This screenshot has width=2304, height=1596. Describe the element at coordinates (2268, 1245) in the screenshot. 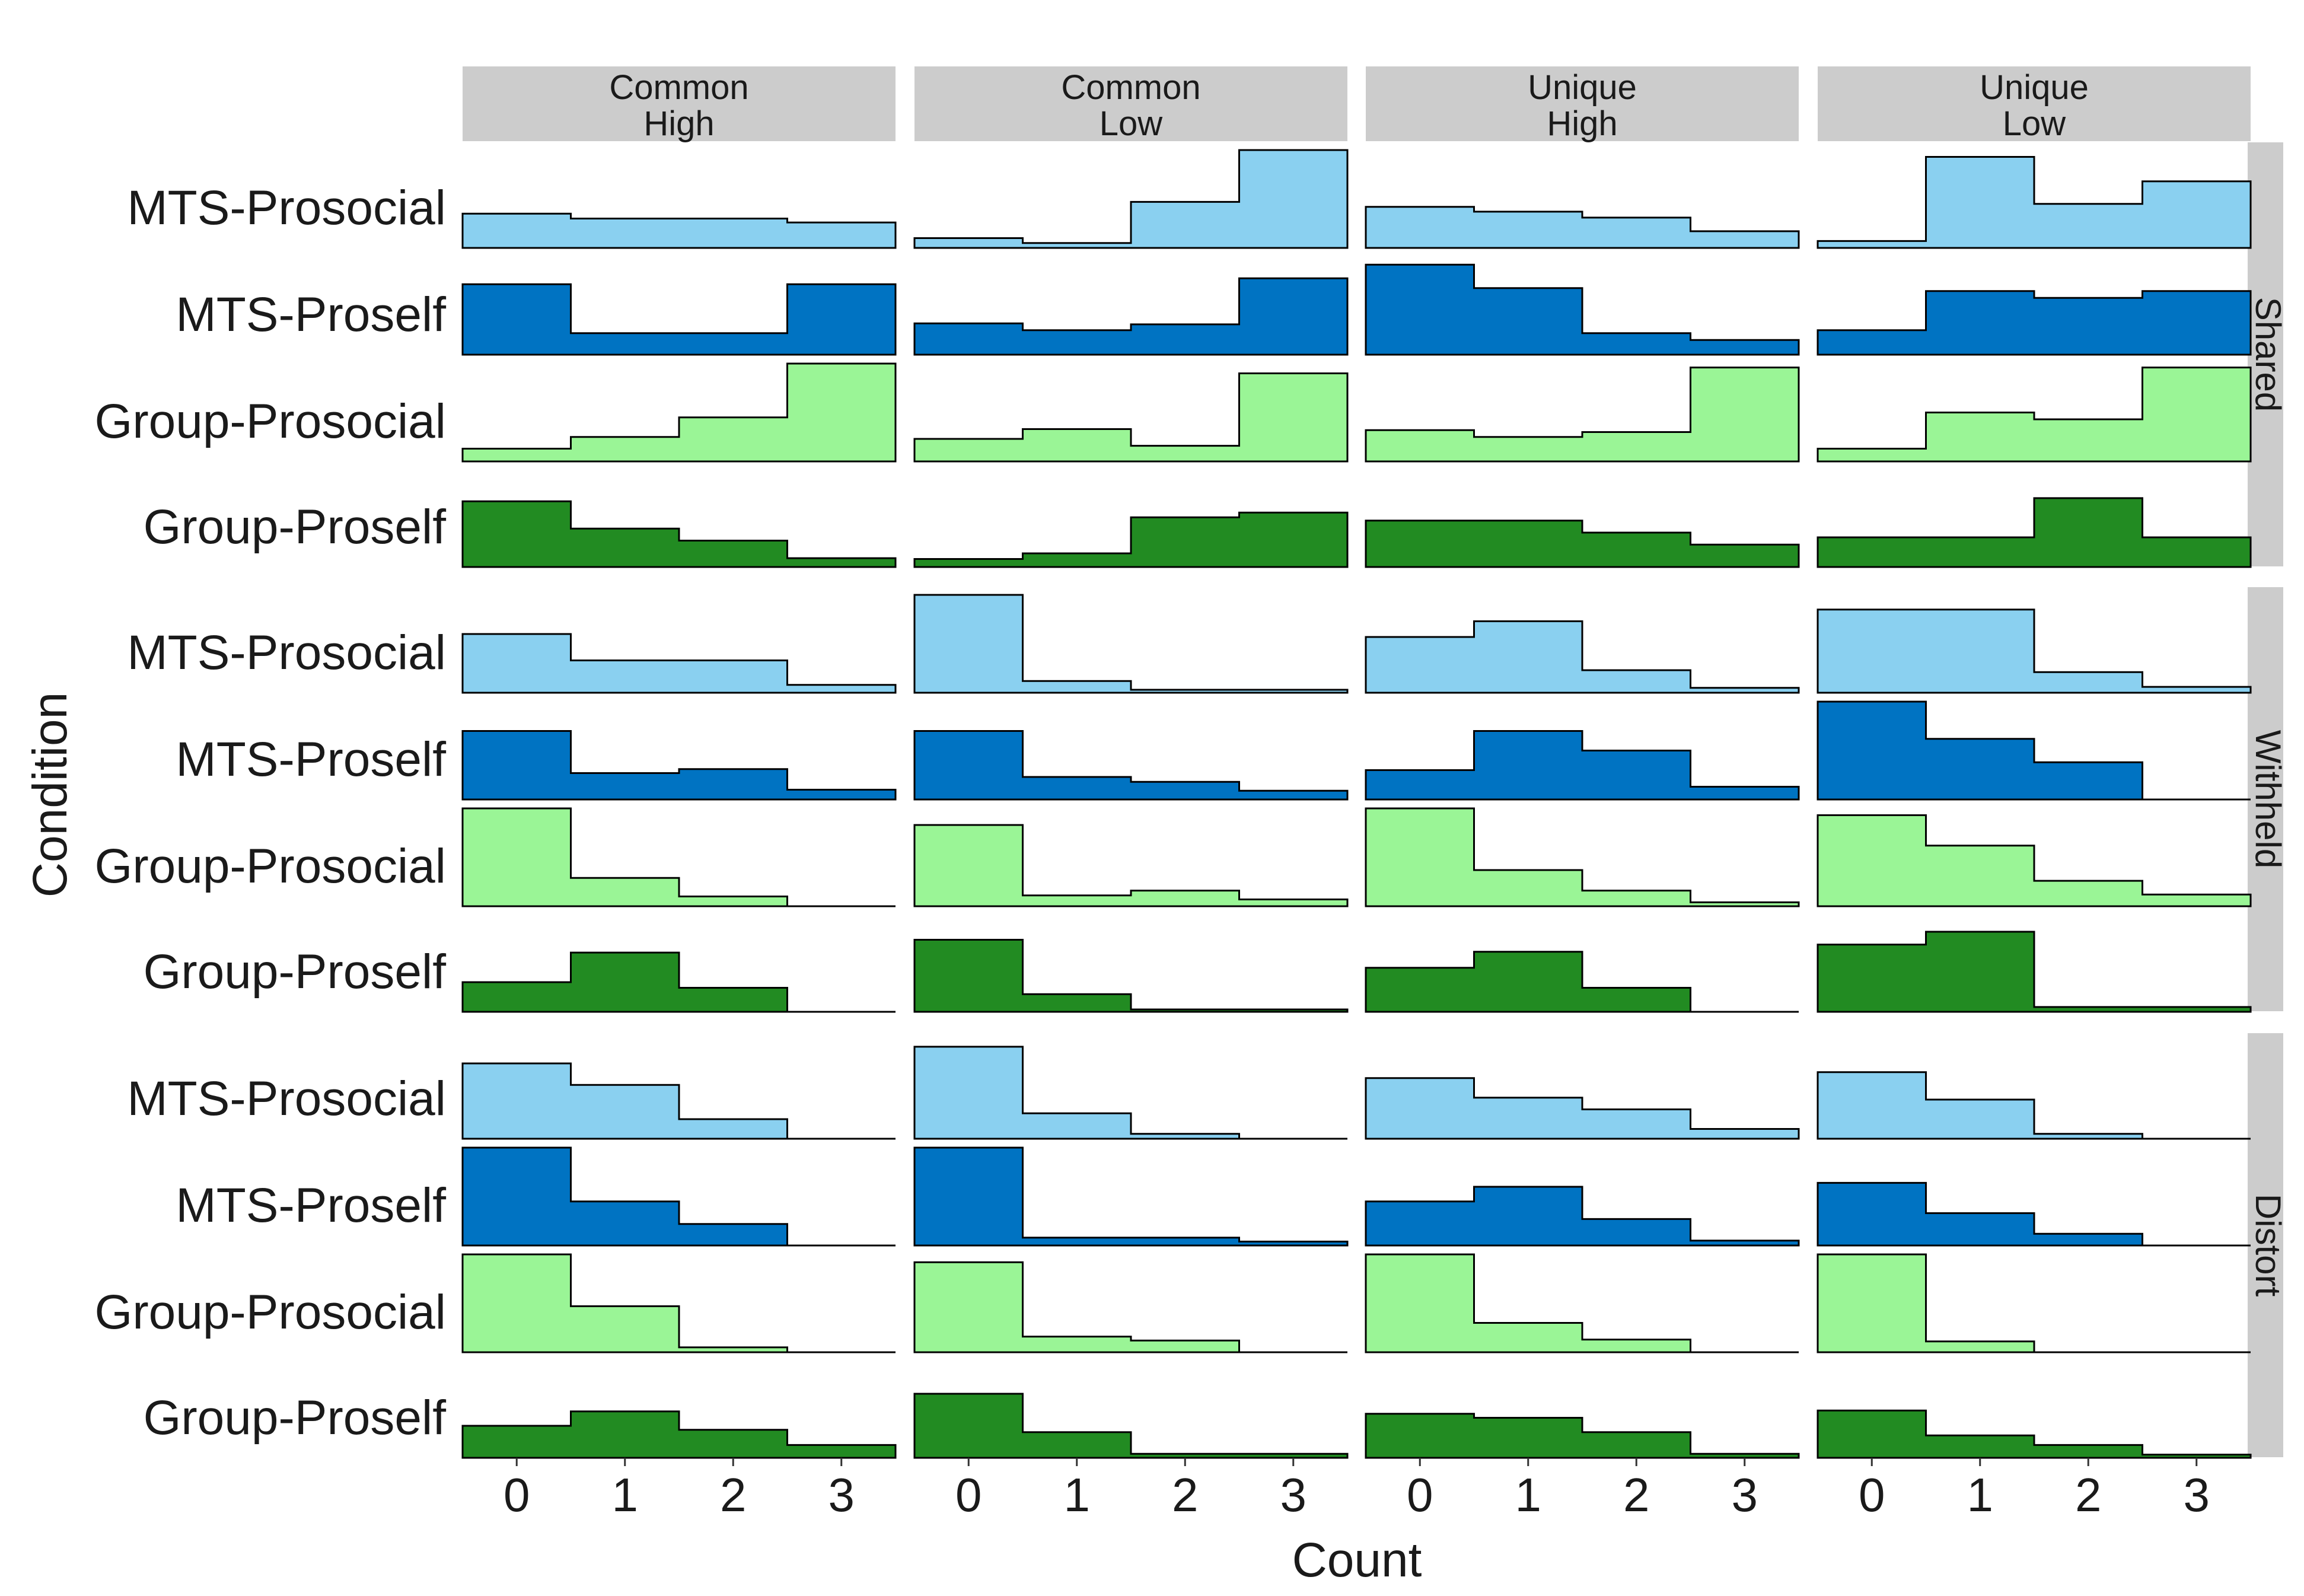

I see `panel-strip-label: Distort` at that location.